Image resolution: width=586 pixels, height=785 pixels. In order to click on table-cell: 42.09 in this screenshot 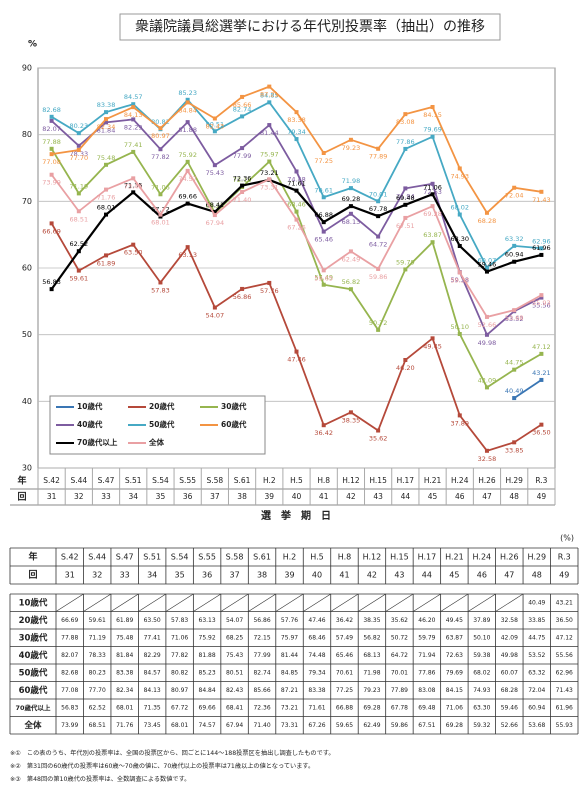, I will do `click(509, 637)`.